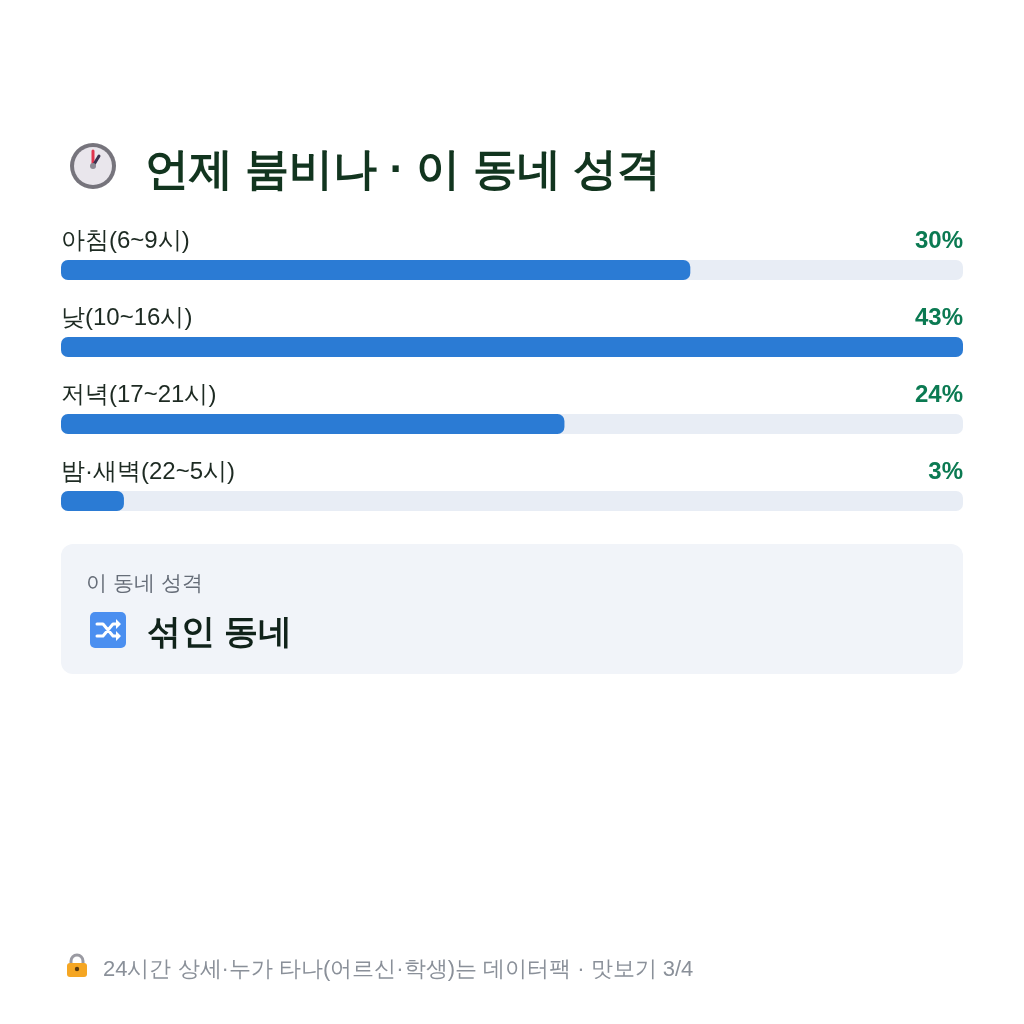 This screenshot has height=1024, width=1024. Describe the element at coordinates (403, 168) in the screenshot. I see `chart-title: 언제 붐비나 · 이 동네 성격` at that location.